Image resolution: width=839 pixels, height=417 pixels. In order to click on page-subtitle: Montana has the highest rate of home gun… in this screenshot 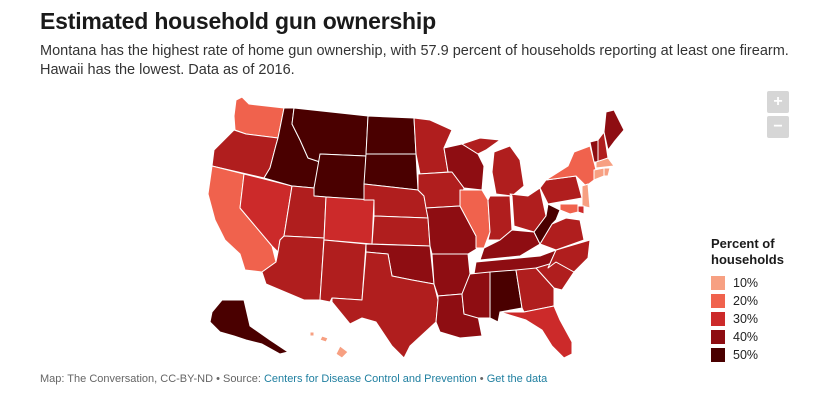, I will do `click(414, 60)`.